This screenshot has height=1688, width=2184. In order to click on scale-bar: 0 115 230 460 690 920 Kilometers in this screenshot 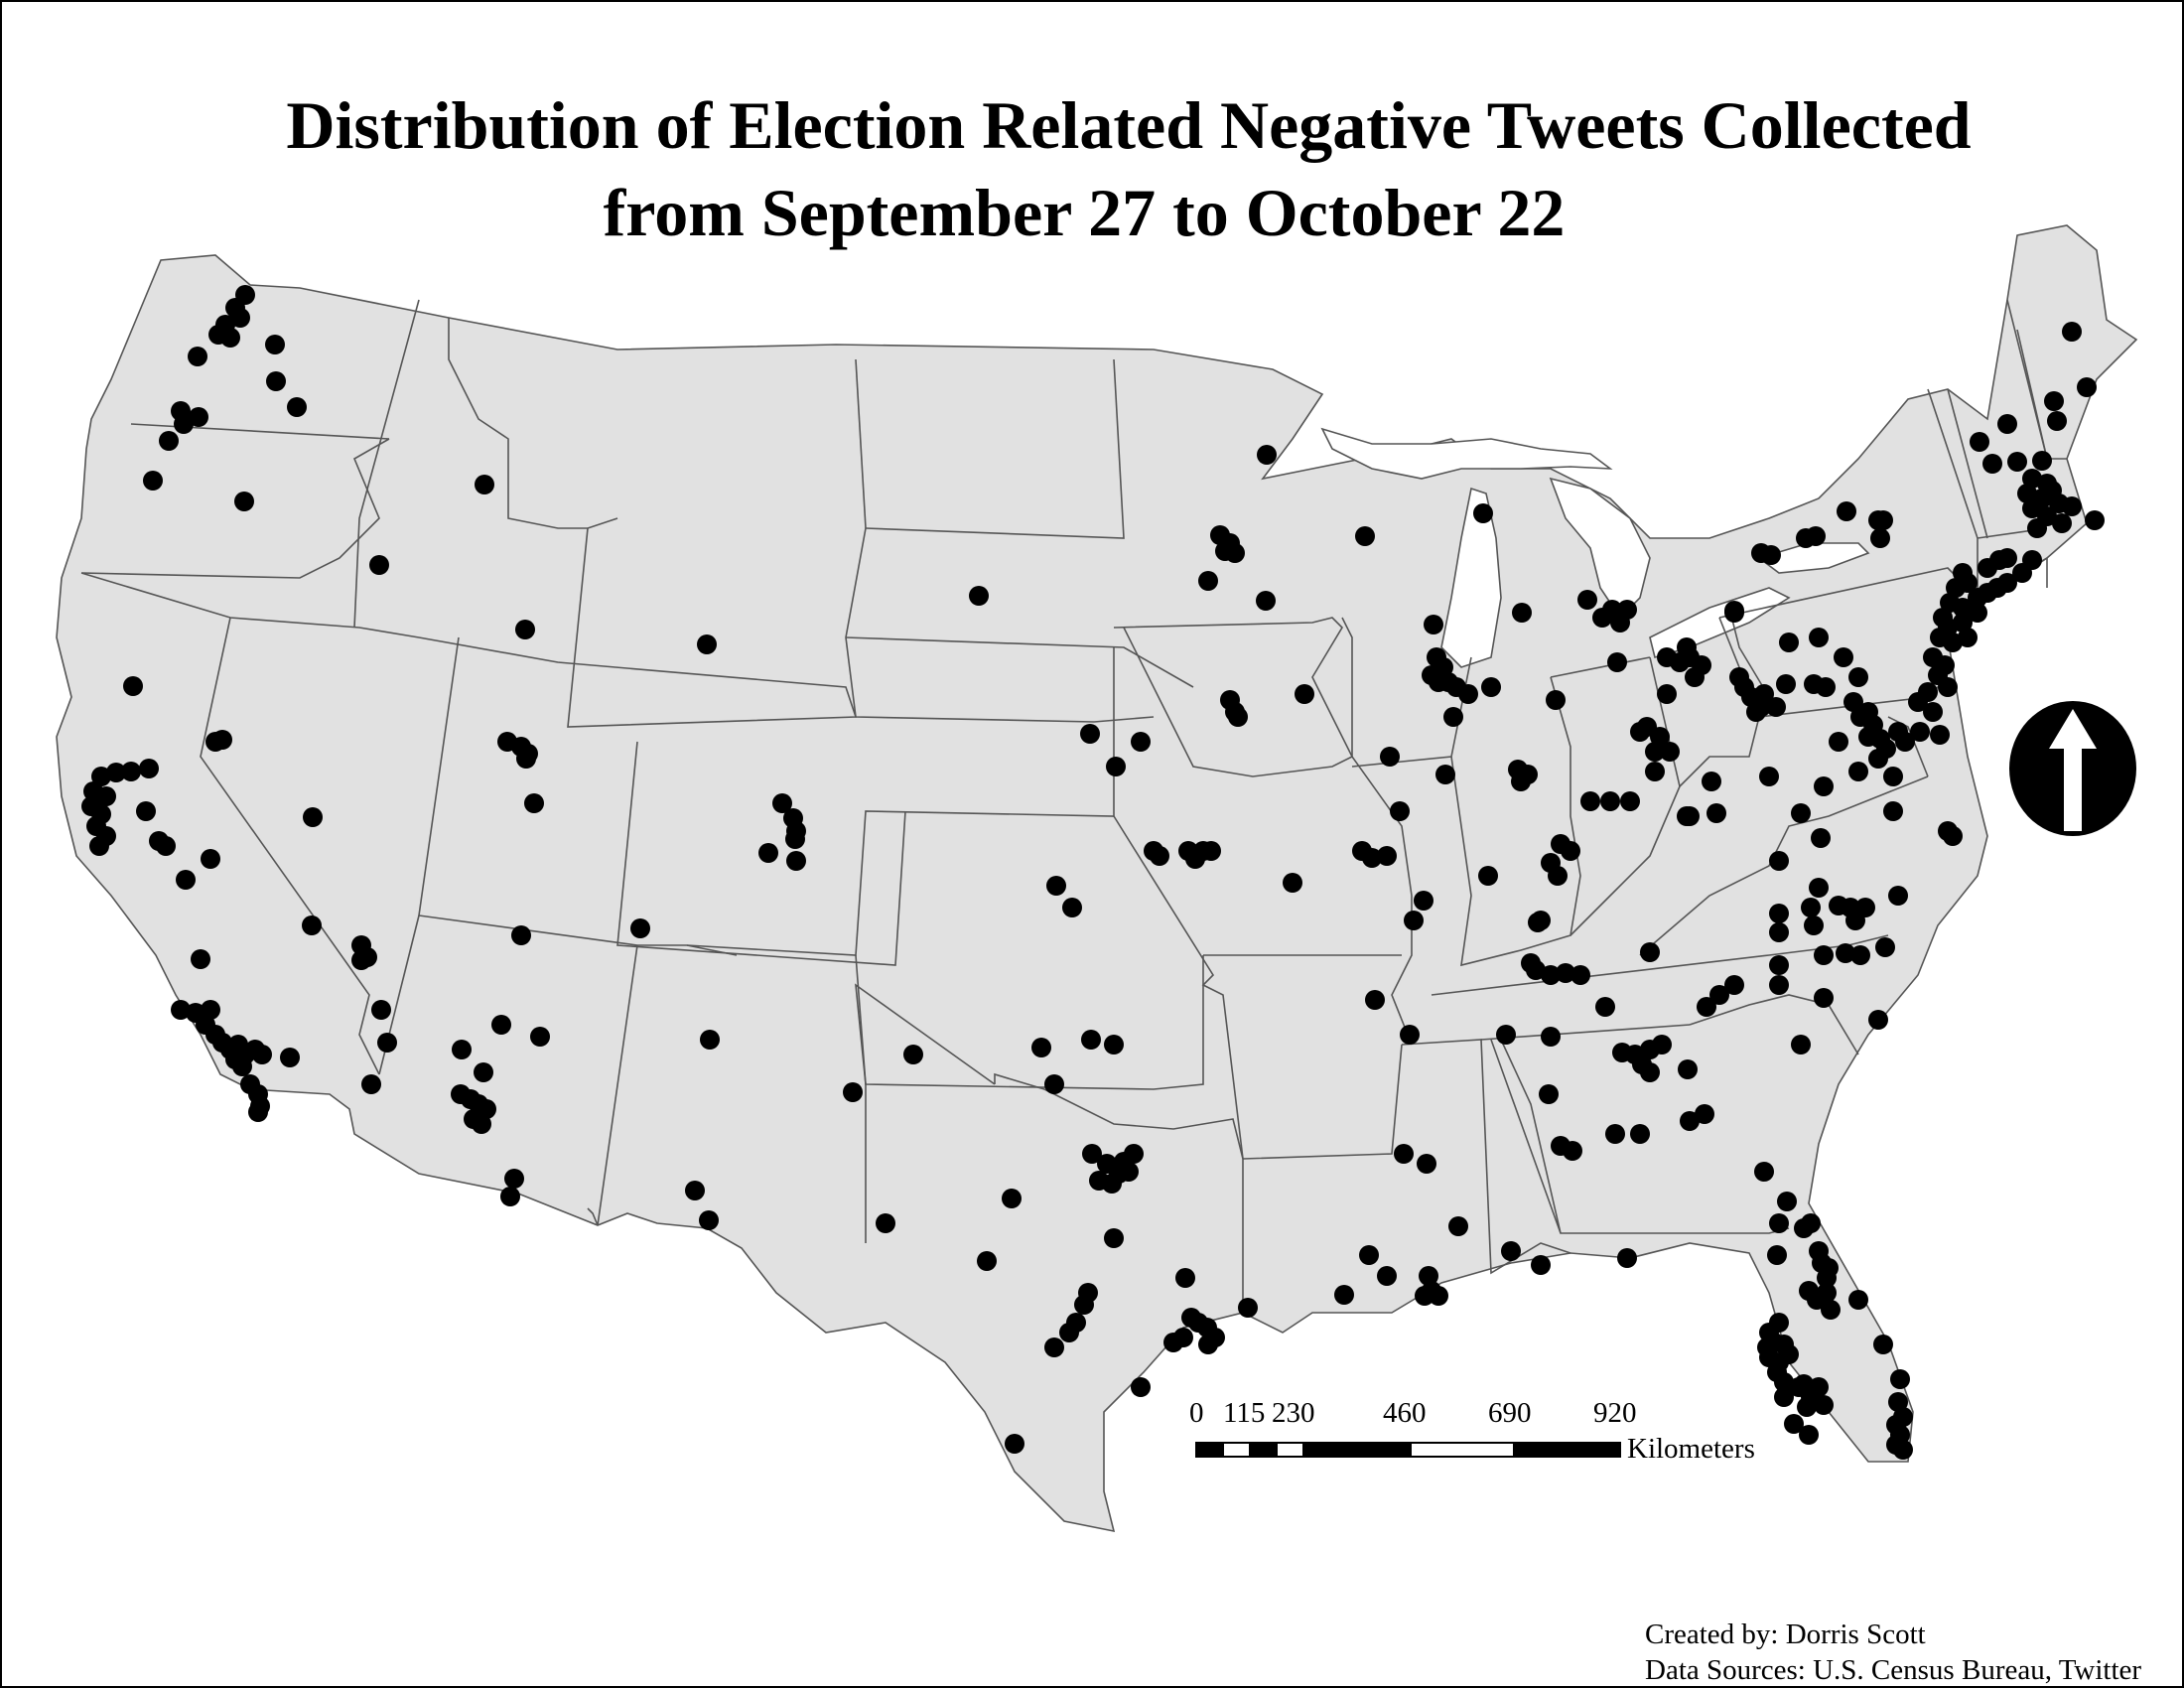, I will do `click(1472, 1431)`.